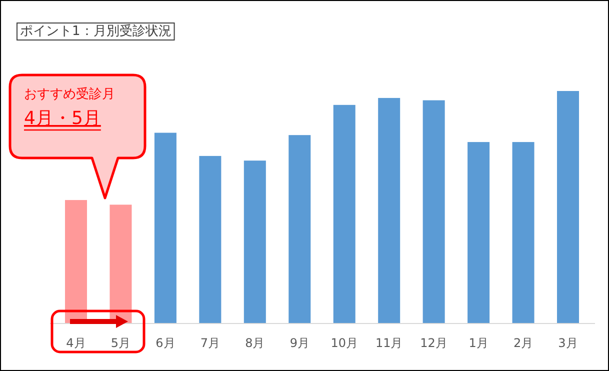 Image resolution: width=609 pixels, height=371 pixels. I want to click on x-tick-label: 11月, so click(389, 343).